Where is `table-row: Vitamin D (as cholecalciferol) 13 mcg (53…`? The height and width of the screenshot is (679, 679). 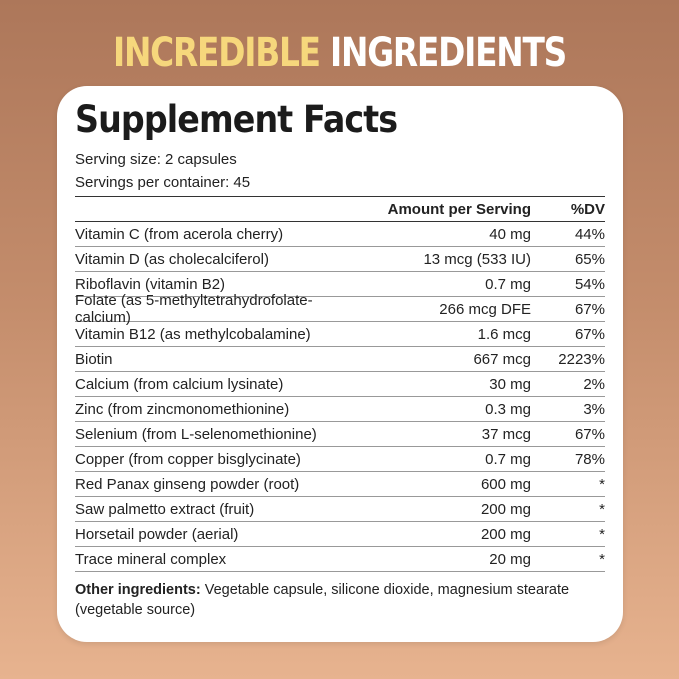
table-row: Vitamin D (as cholecalciferol) 13 mcg (53… is located at coordinates (340, 259).